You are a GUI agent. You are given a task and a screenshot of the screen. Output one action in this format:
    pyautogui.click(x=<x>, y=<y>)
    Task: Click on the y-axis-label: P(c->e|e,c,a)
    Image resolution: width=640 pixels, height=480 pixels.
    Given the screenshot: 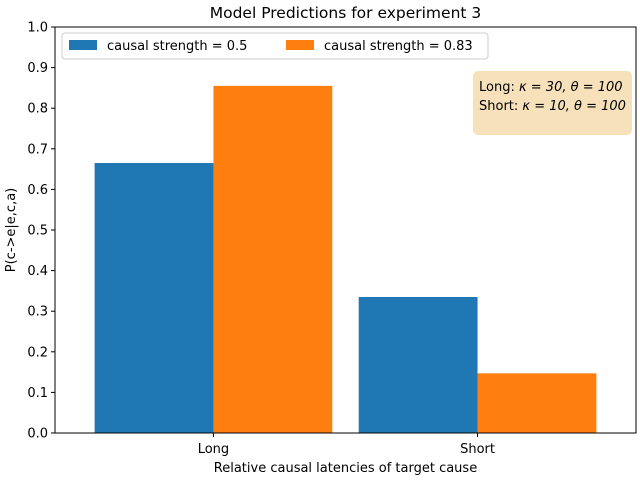 What is the action you would take?
    pyautogui.click(x=11, y=230)
    